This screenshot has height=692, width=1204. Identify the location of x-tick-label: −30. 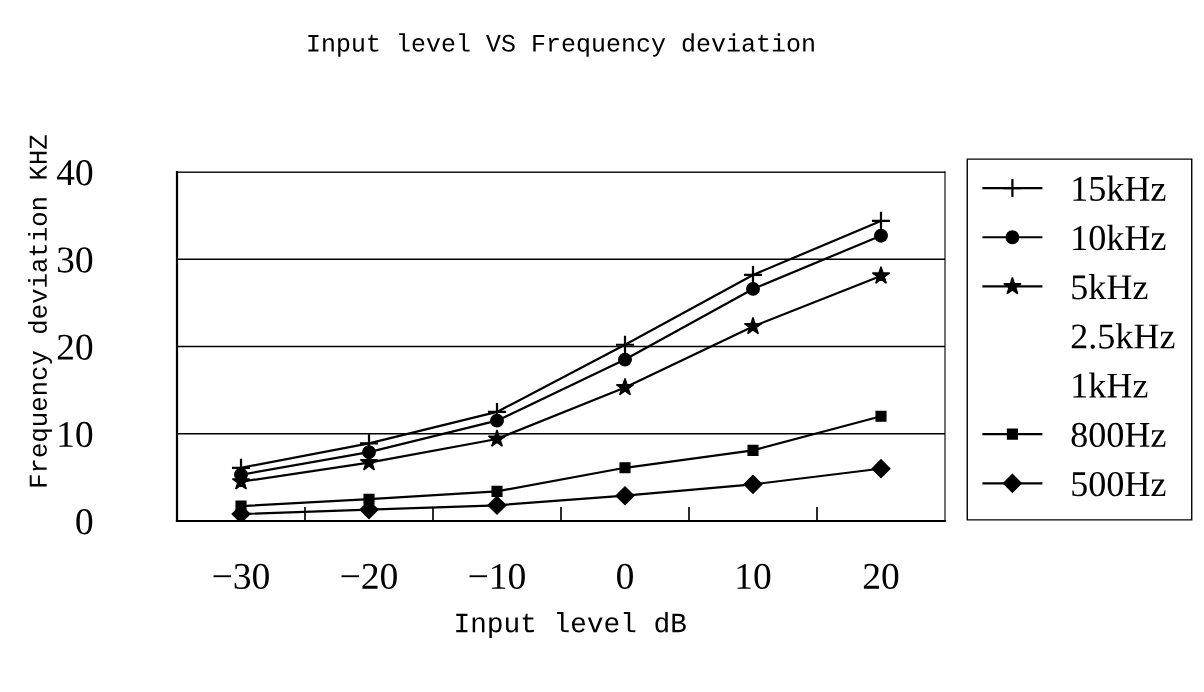
(241, 576).